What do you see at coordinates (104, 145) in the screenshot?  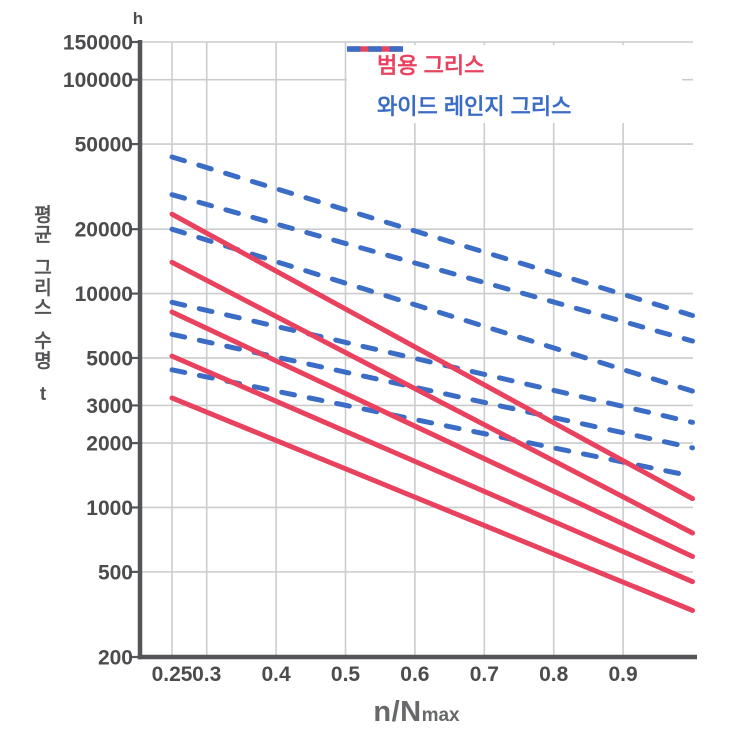 I see `y-tick-label: 50000` at bounding box center [104, 145].